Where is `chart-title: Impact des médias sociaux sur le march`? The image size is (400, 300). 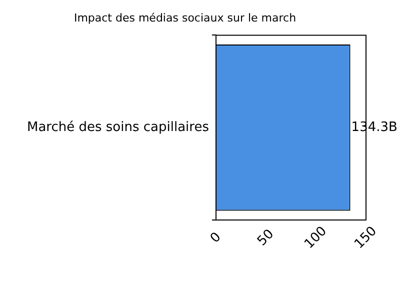
chart-title: Impact des médias sociaux sur le march is located at coordinates (185, 17).